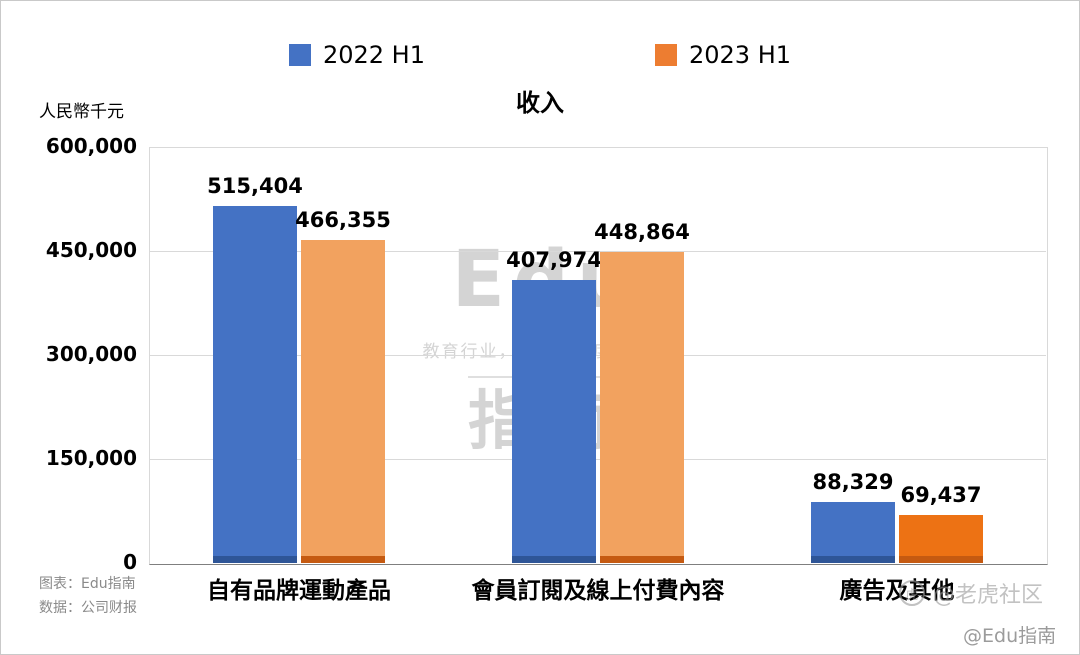 The width and height of the screenshot is (1080, 655). I want to click on source-caption-chart: 图表：Edu指南, so click(87, 584).